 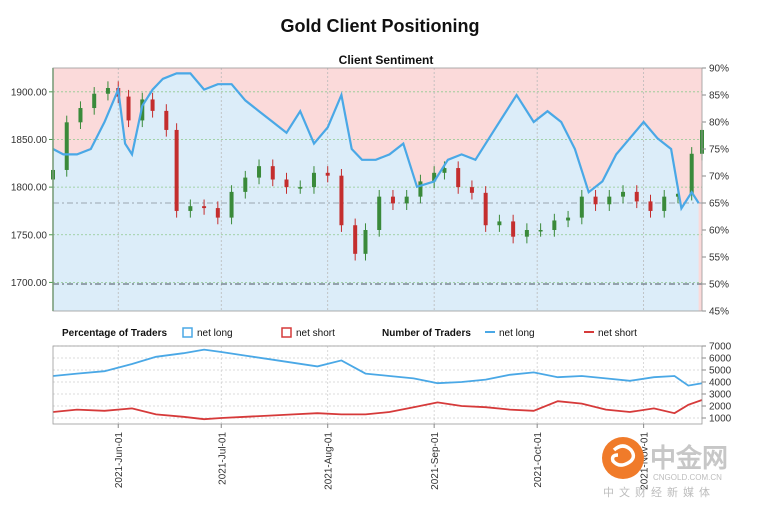 I want to click on right-tick-label: 80%, so click(x=719, y=123).